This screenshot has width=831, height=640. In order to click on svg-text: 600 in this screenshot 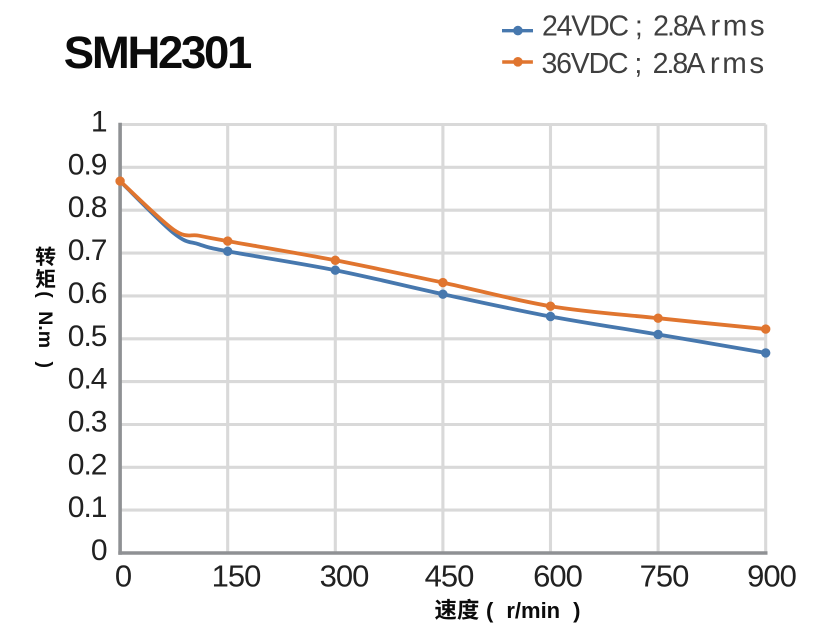, I will do `click(557, 575)`.